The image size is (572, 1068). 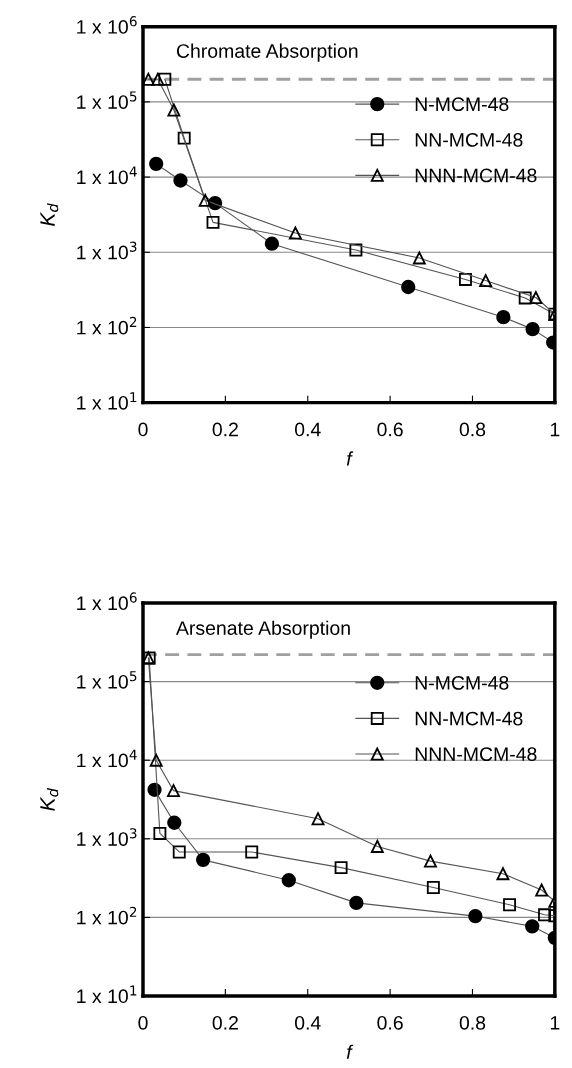 I want to click on text: Chromate Absorption, so click(x=267, y=52).